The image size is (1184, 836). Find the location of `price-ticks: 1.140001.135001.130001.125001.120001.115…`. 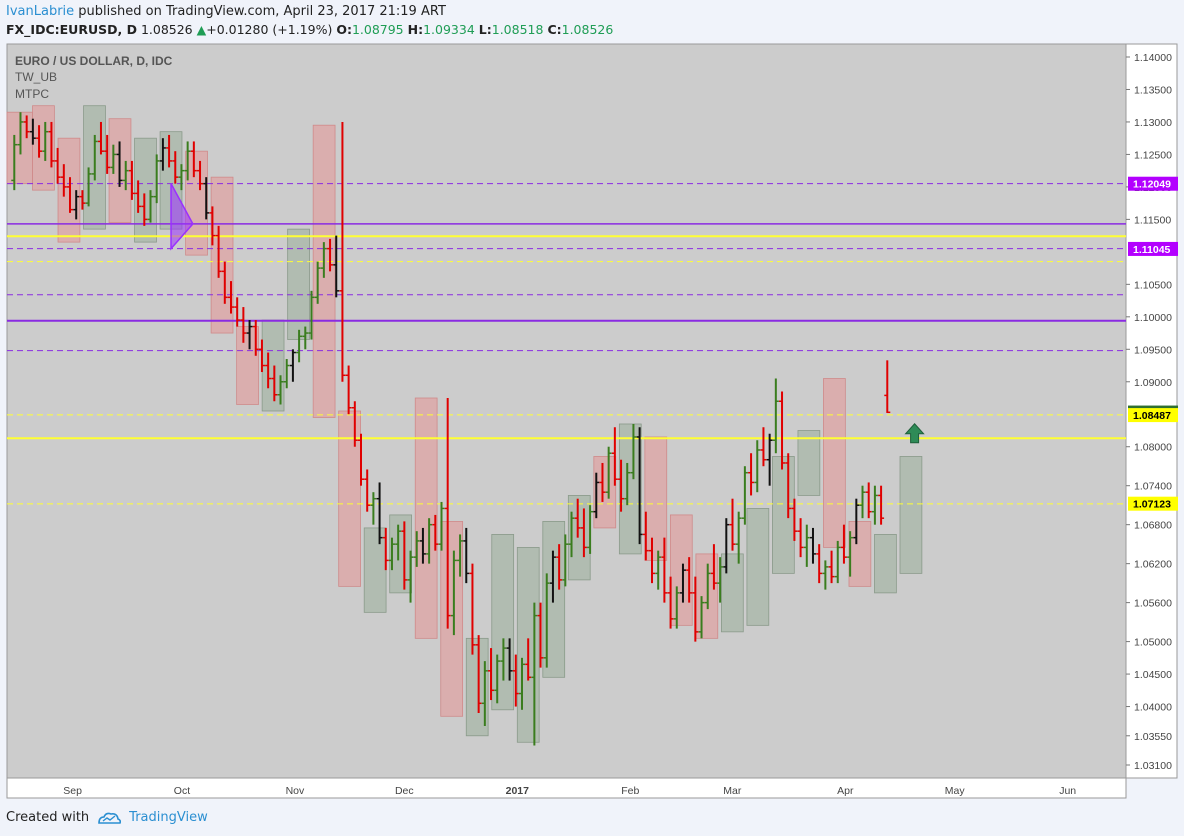

price-ticks: 1.140001.135001.130001.125001.120001.115… is located at coordinates (1152, 412).